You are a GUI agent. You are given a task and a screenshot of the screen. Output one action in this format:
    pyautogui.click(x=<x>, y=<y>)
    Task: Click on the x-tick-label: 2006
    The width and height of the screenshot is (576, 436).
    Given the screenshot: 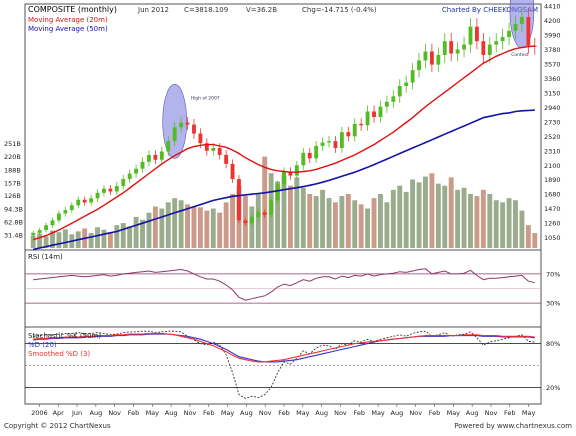 What is the action you would take?
    pyautogui.click(x=39, y=413)
    